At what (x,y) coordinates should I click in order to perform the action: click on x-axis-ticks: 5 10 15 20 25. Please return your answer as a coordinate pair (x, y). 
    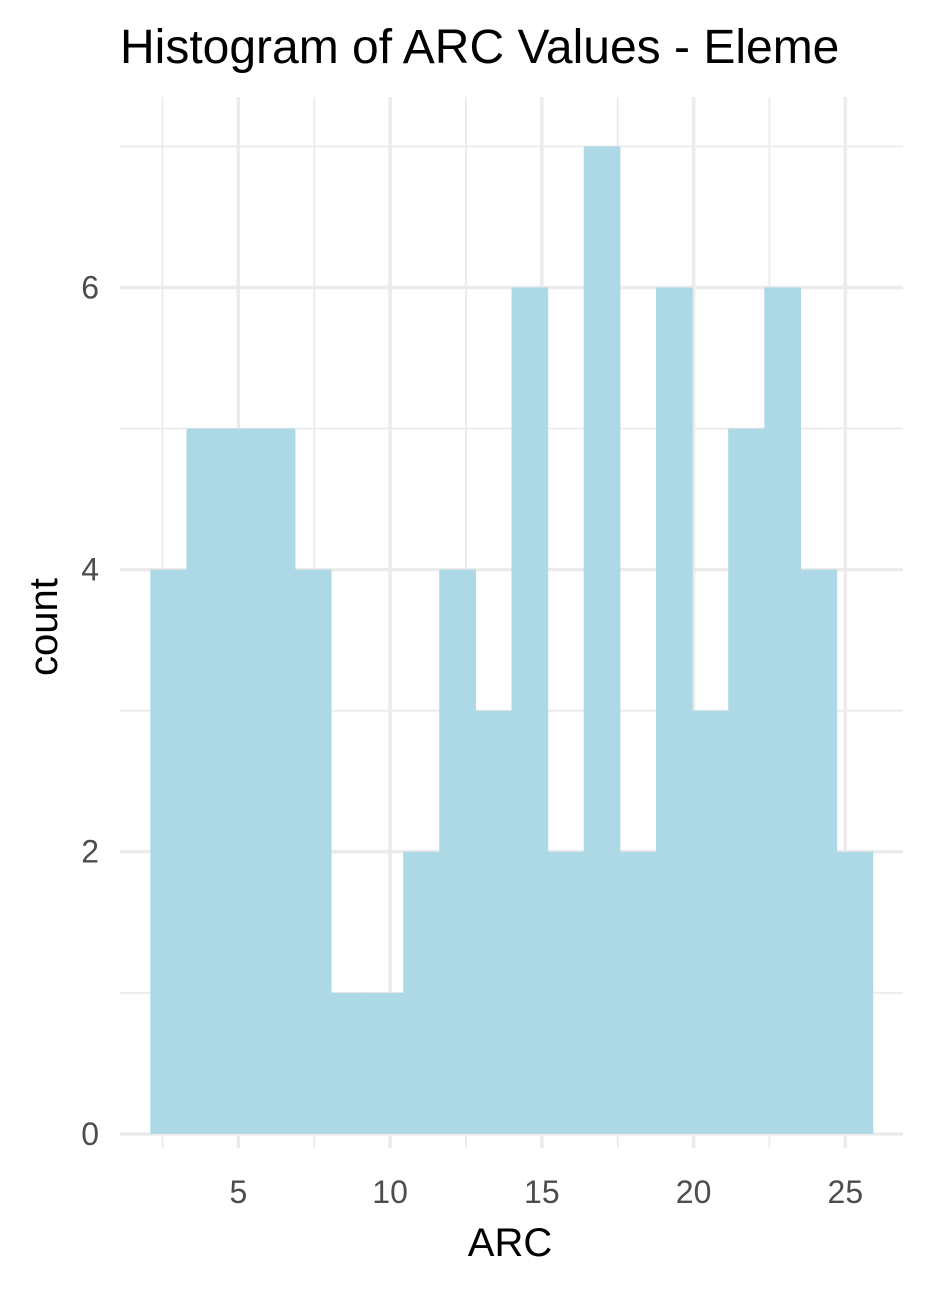
    Looking at the image, I should click on (546, 1192).